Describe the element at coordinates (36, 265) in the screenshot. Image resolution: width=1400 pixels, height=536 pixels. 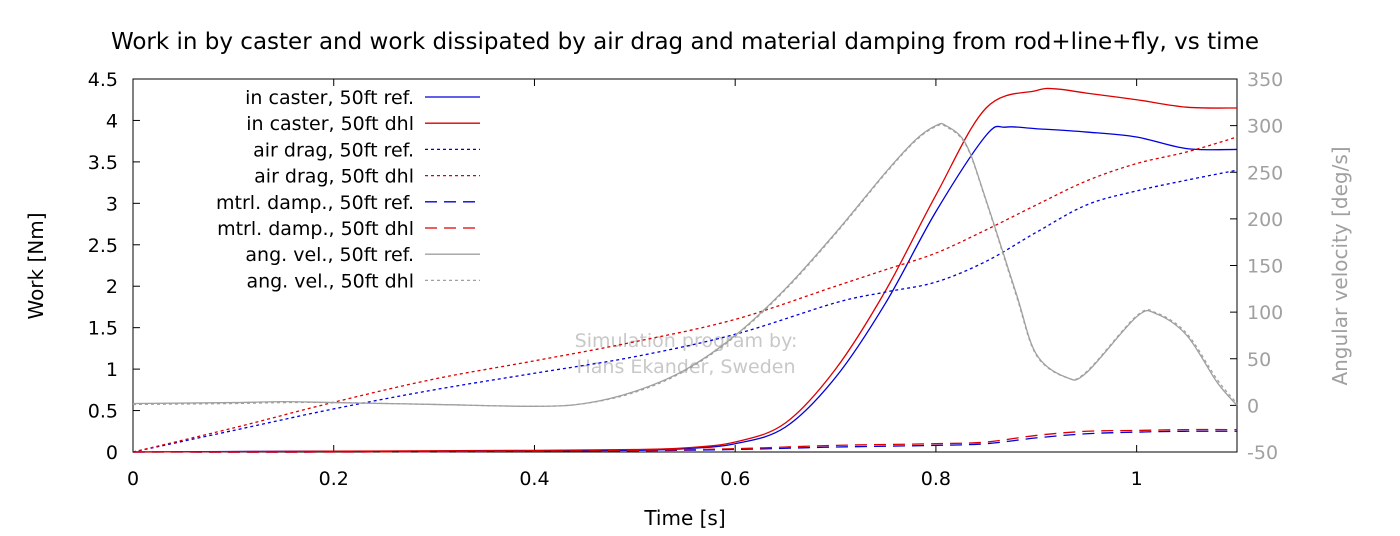
I see `y-axis-label: Work [Nm]` at that location.